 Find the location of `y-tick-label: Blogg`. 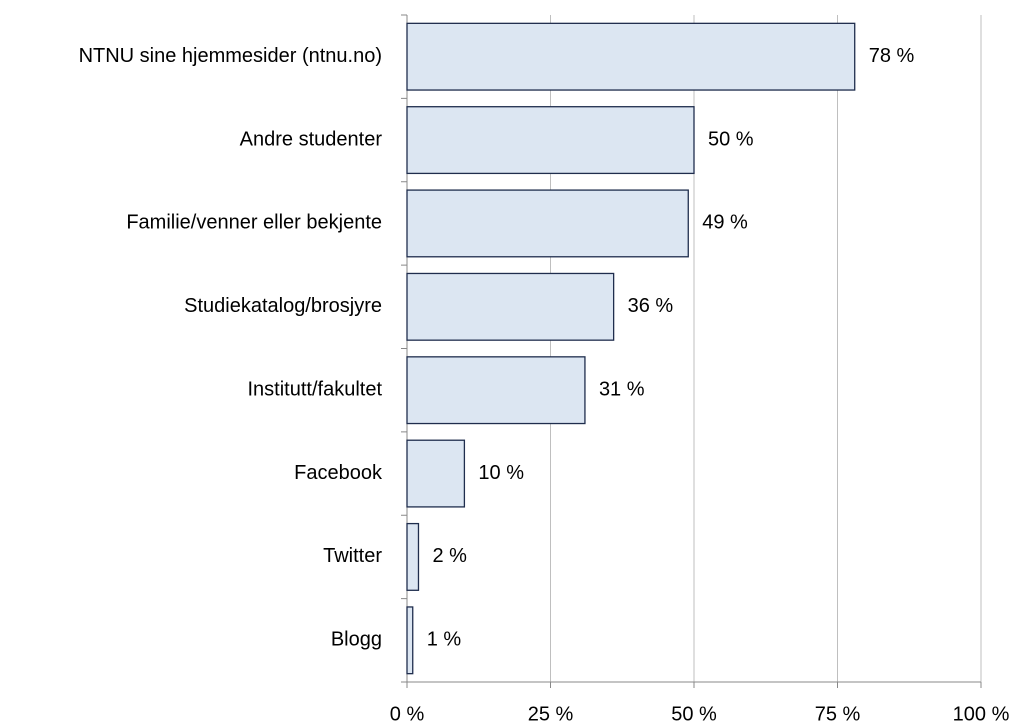

y-tick-label: Blogg is located at coordinates (356, 640).